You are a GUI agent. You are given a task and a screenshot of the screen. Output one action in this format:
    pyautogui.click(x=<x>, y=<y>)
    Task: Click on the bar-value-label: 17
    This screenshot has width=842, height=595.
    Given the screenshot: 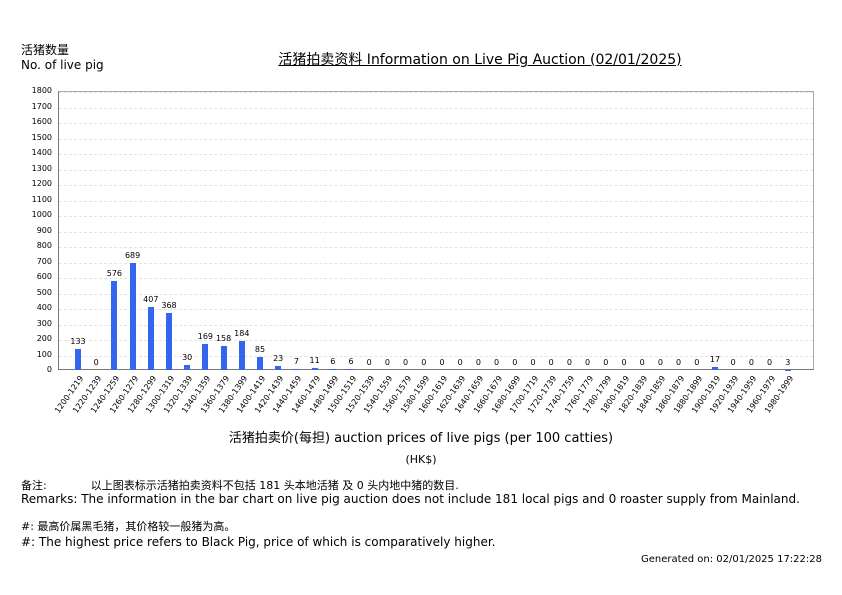 What is the action you would take?
    pyautogui.click(x=715, y=360)
    